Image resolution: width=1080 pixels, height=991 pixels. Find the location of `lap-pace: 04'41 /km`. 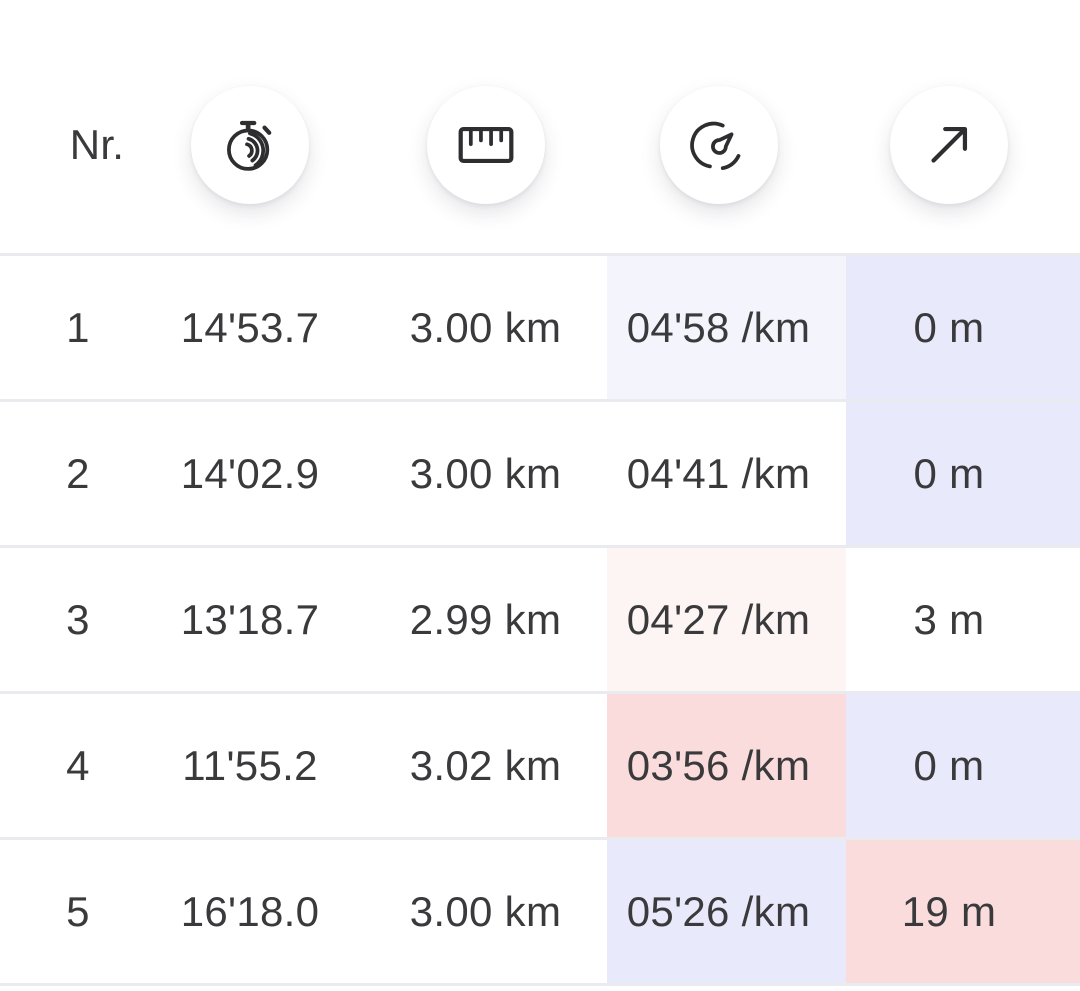

lap-pace: 04'41 /km is located at coordinates (718, 473).